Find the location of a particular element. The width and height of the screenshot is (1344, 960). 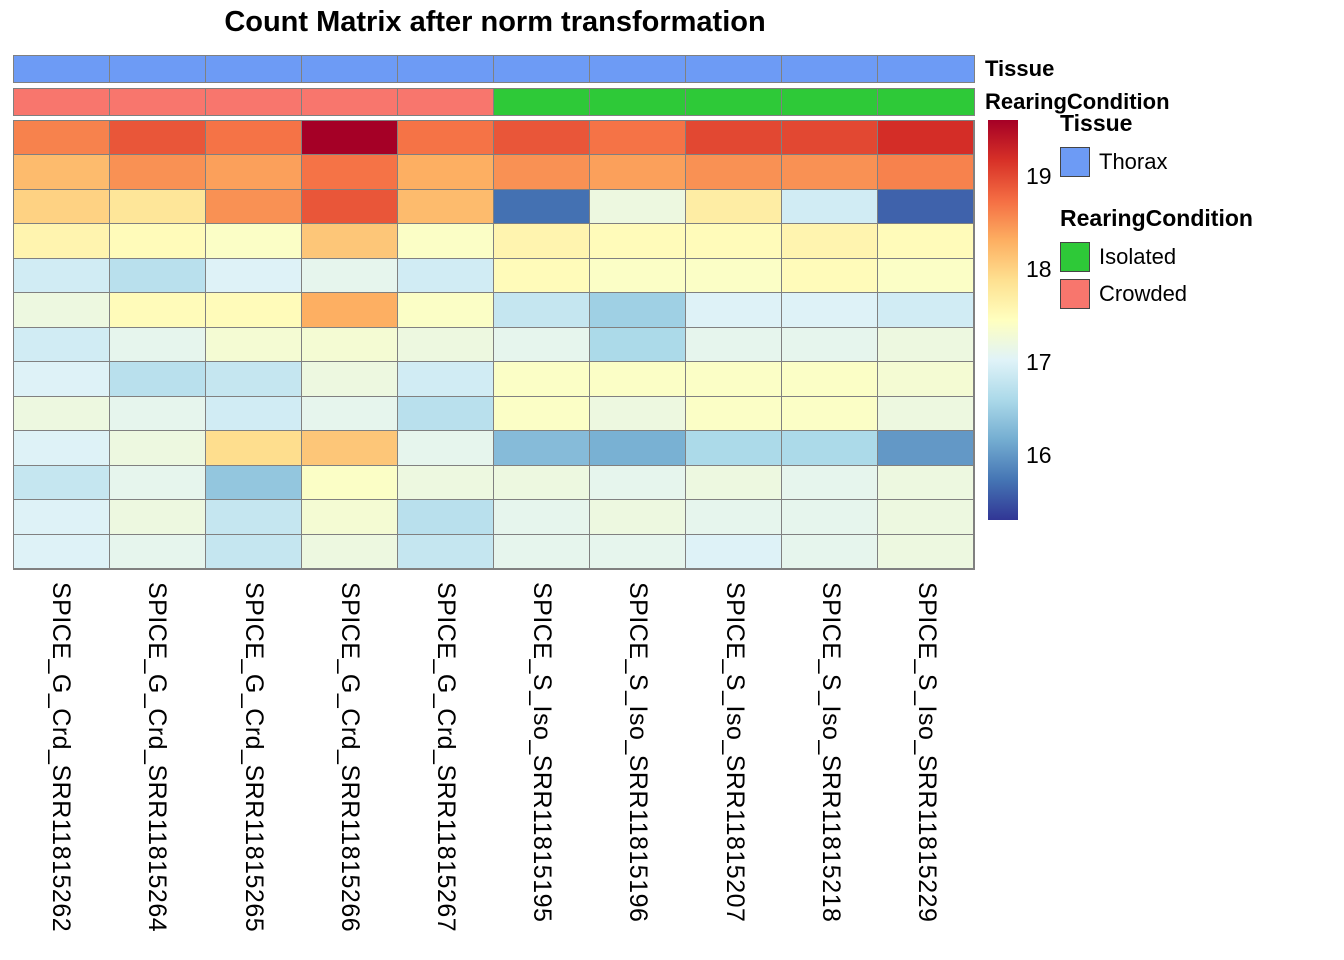

legend-item-label: Thorax is located at coordinates (1133, 161).